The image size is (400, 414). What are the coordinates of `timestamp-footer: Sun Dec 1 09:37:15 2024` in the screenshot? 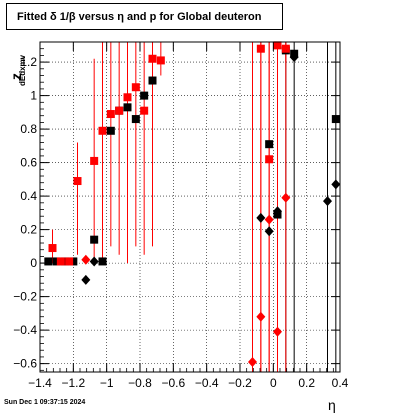 It's located at (45, 402).